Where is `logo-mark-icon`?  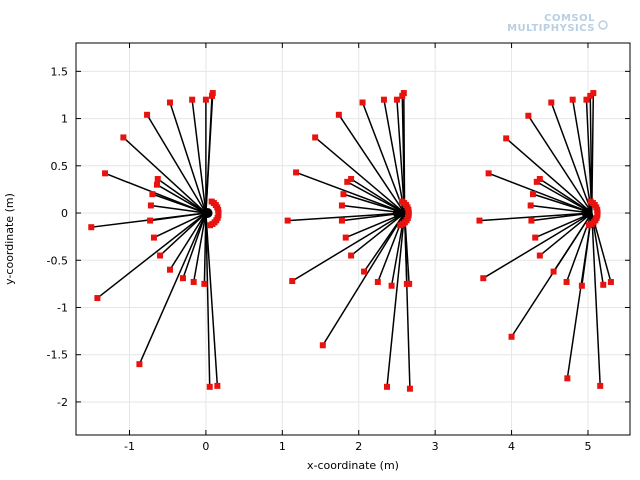 logo-mark-icon is located at coordinates (603, 25).